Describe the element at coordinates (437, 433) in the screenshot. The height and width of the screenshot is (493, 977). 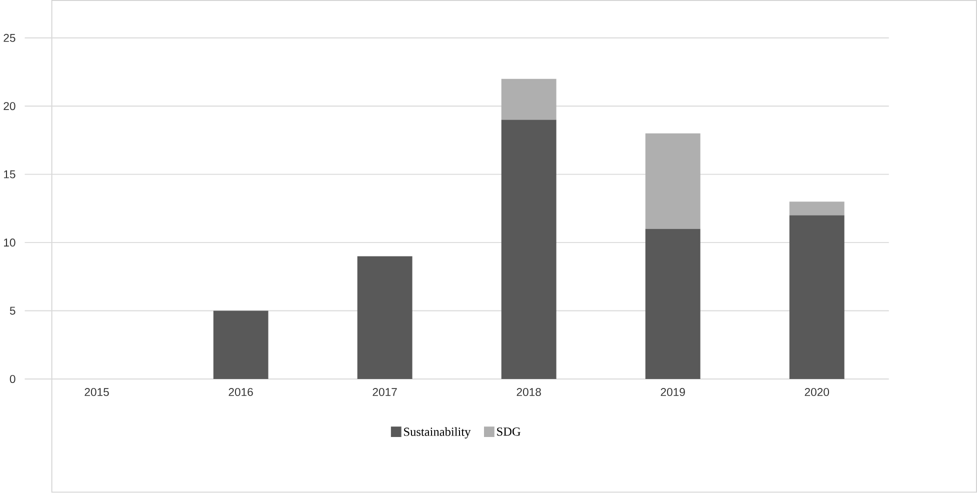
I see `legend-label: Sustainability` at that location.